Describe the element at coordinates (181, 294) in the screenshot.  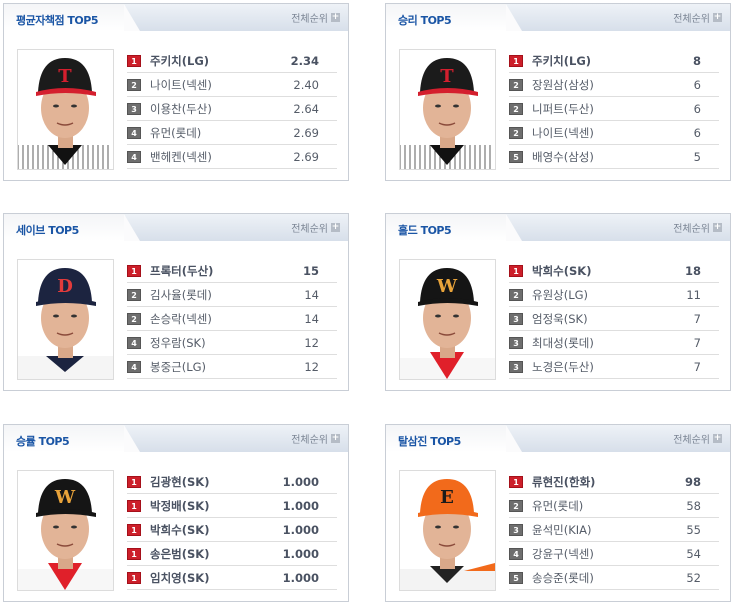
I see `player-name: 김사율(롯데)` at that location.